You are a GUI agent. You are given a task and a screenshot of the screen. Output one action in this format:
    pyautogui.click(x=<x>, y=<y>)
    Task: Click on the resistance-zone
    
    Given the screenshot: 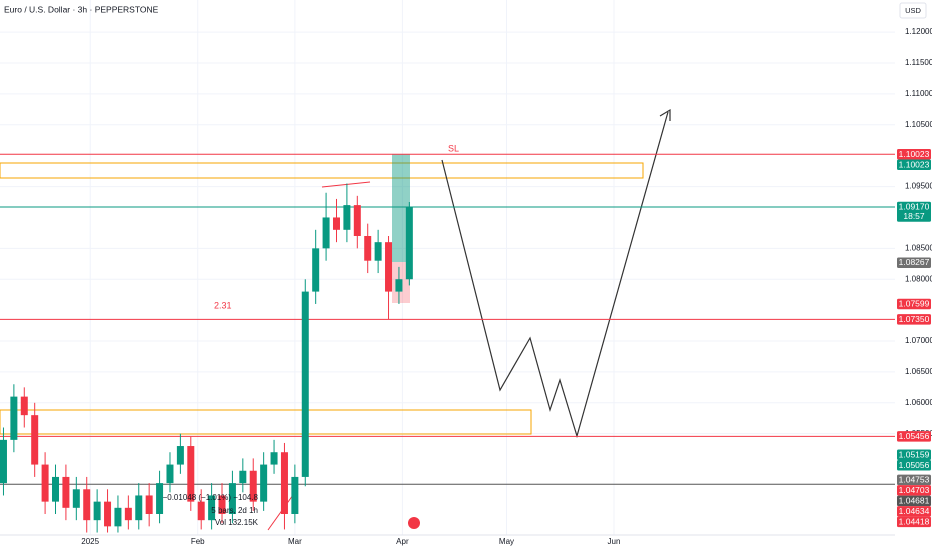 What is the action you would take?
    pyautogui.click(x=322, y=170)
    